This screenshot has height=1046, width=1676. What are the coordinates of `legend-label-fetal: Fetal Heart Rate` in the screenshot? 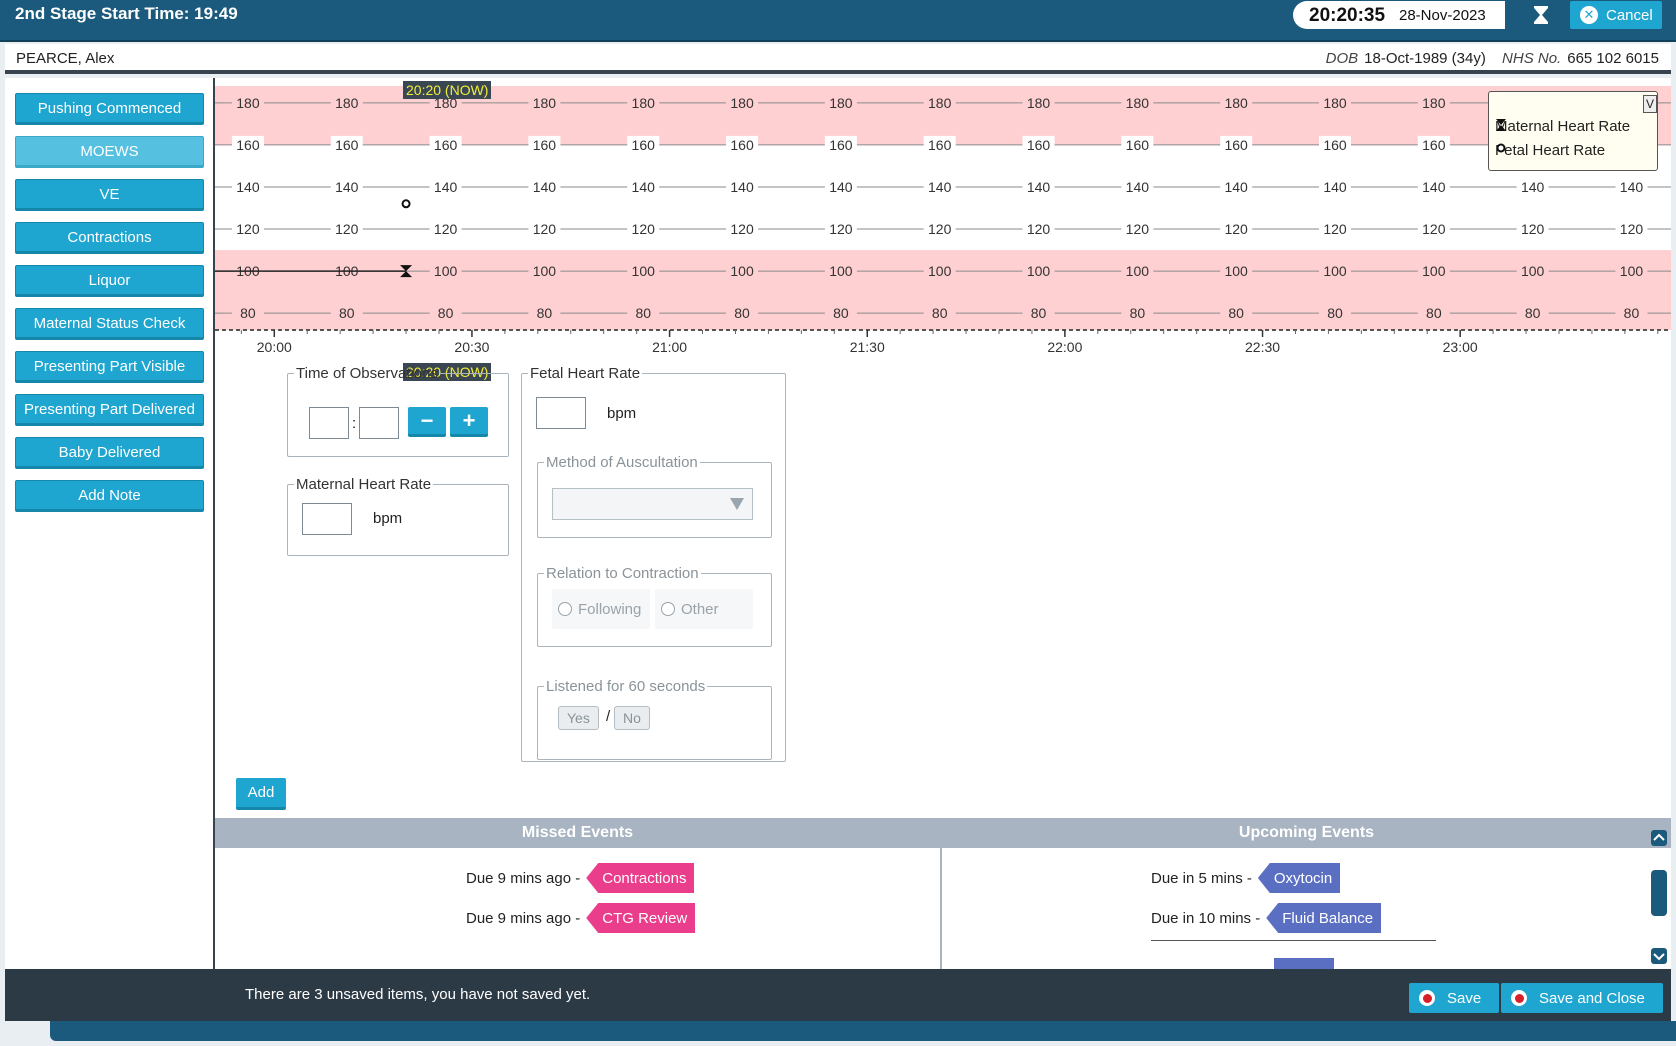 It's located at (1550, 150).